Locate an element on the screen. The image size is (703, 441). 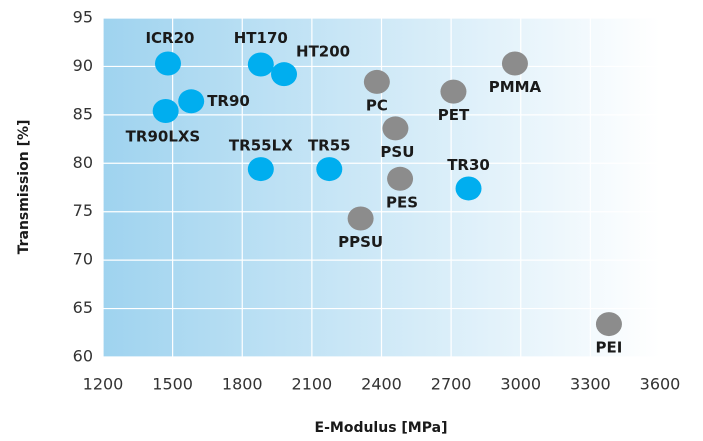
x-tick-label: 2400 is located at coordinates (381, 384).